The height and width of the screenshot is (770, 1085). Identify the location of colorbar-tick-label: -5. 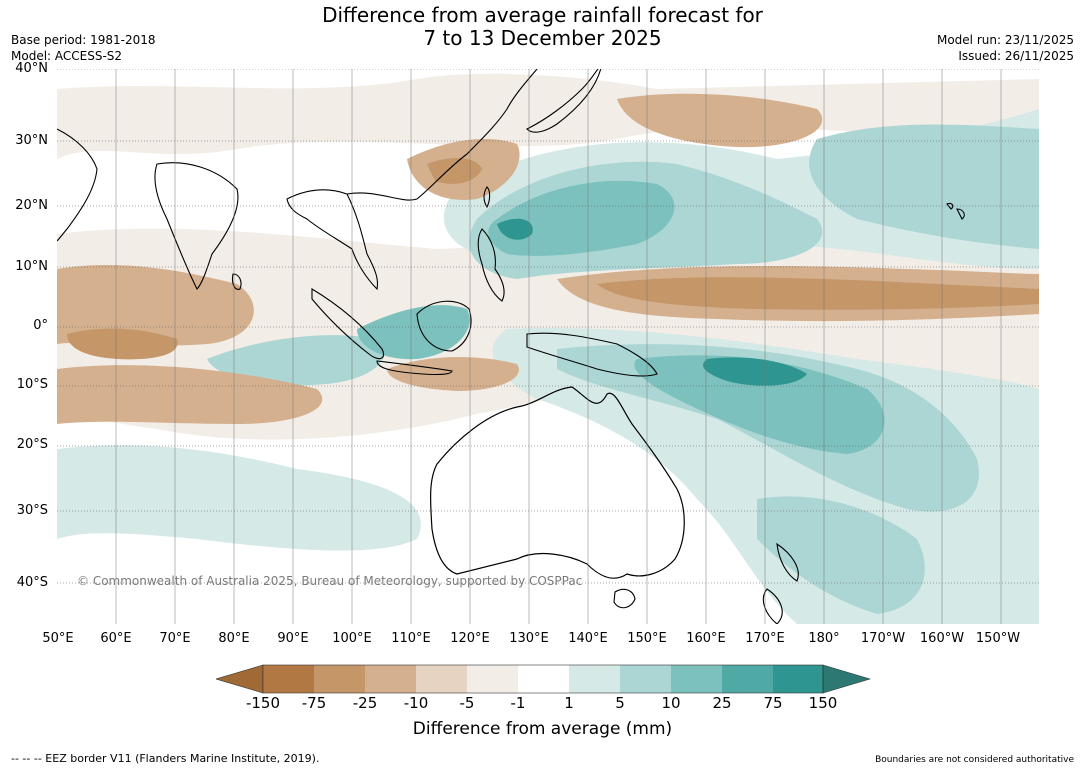
(467, 703).